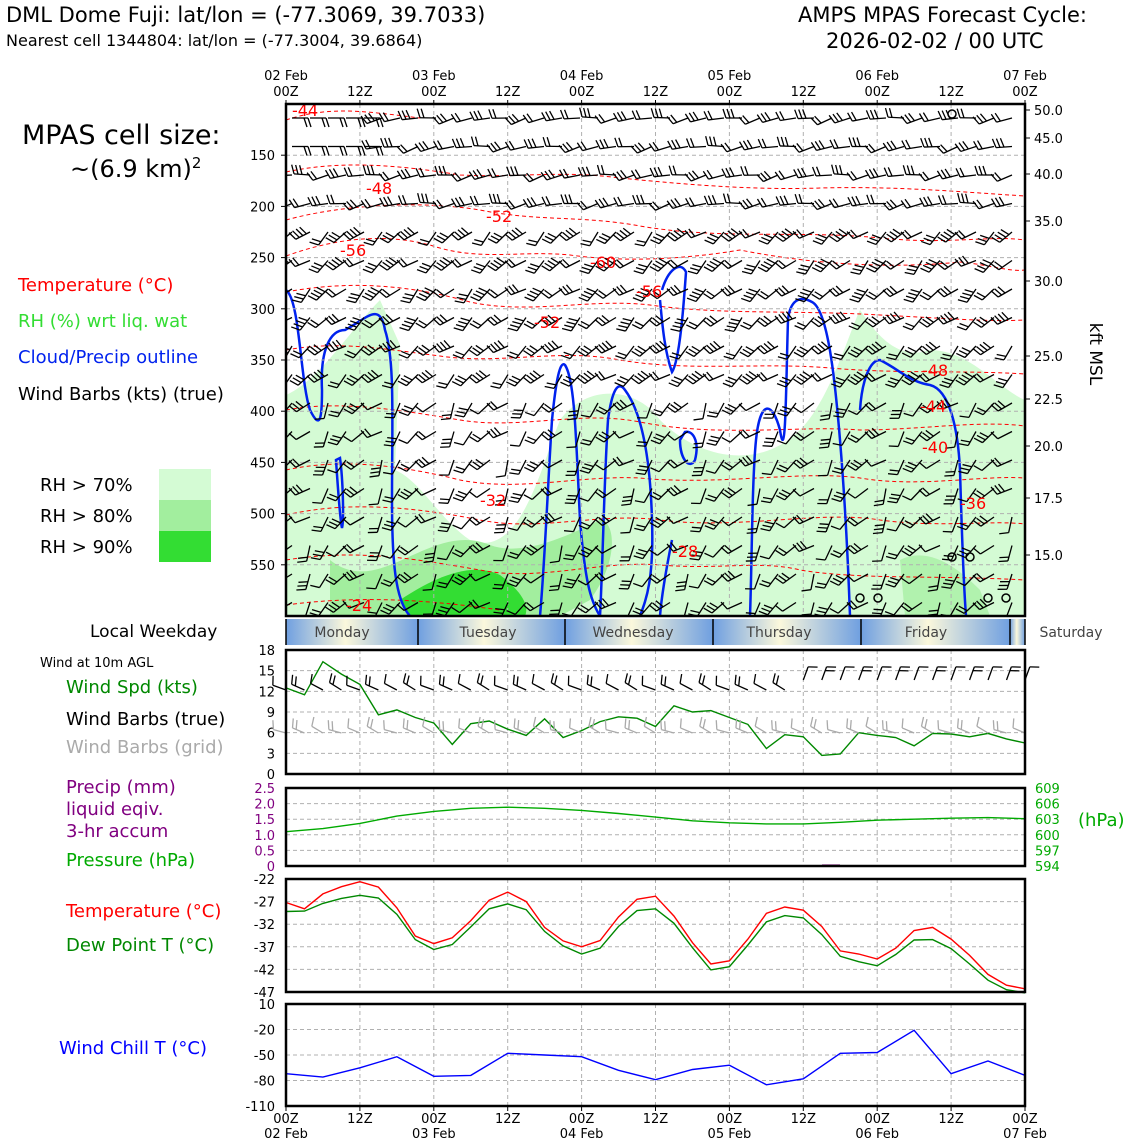 This screenshot has height=1140, width=1140. I want to click on isotherm-label: -60, so click(603, 262).